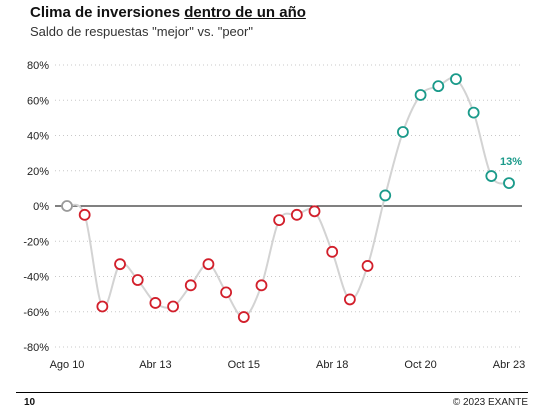 Image resolution: width=544 pixels, height=420 pixels. I want to click on y-tick-label: -20%, so click(36, 242).